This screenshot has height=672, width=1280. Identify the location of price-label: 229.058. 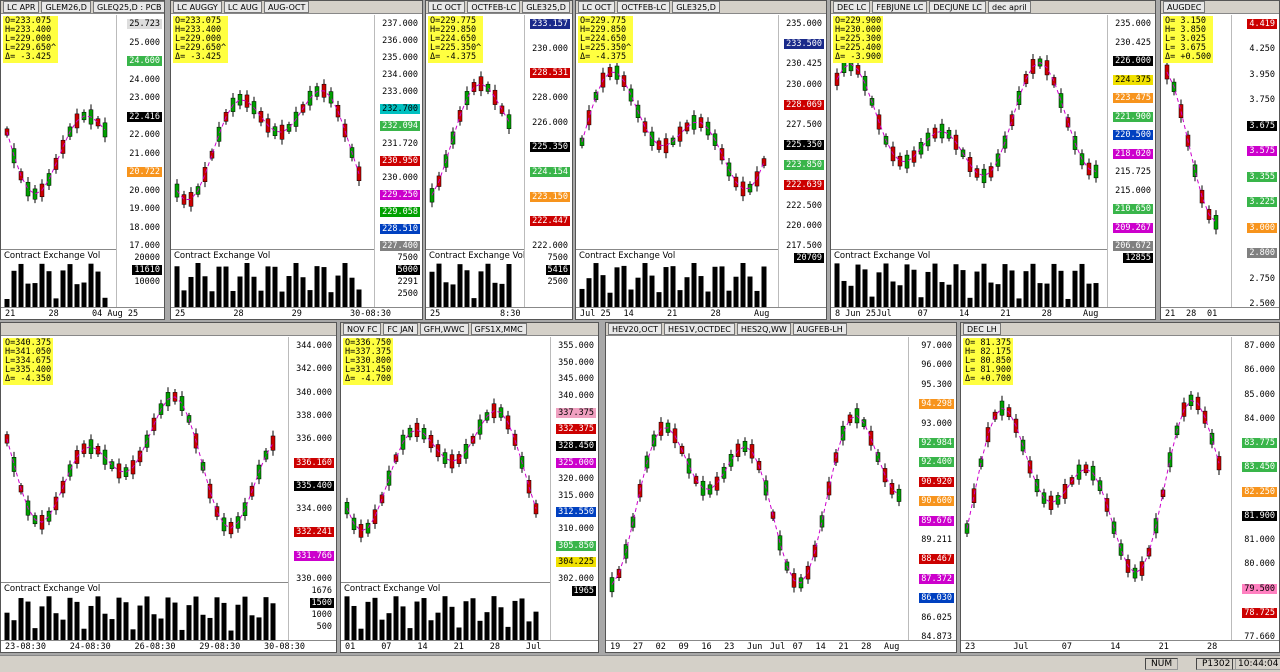
(400, 211).